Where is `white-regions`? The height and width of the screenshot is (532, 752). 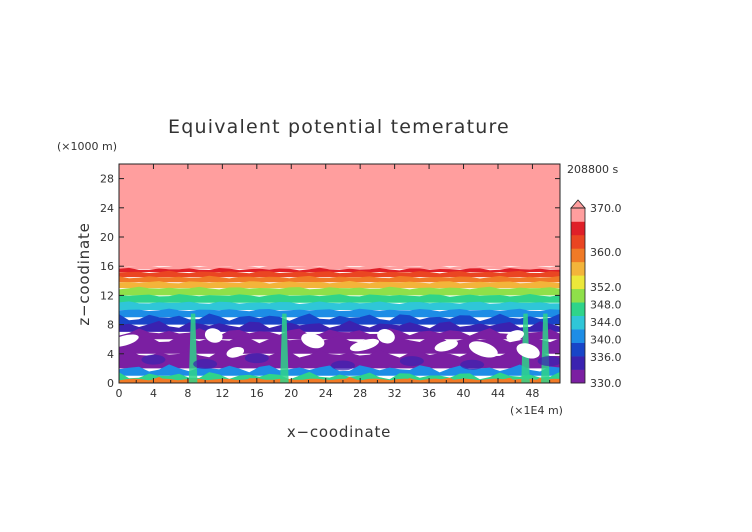 white-regions is located at coordinates (329, 343).